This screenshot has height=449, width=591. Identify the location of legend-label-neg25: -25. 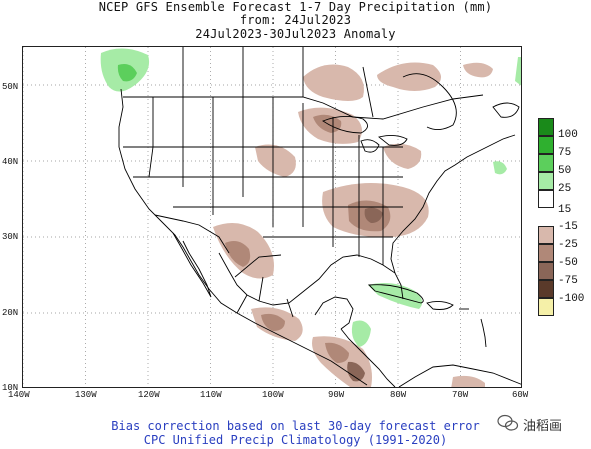
(568, 245).